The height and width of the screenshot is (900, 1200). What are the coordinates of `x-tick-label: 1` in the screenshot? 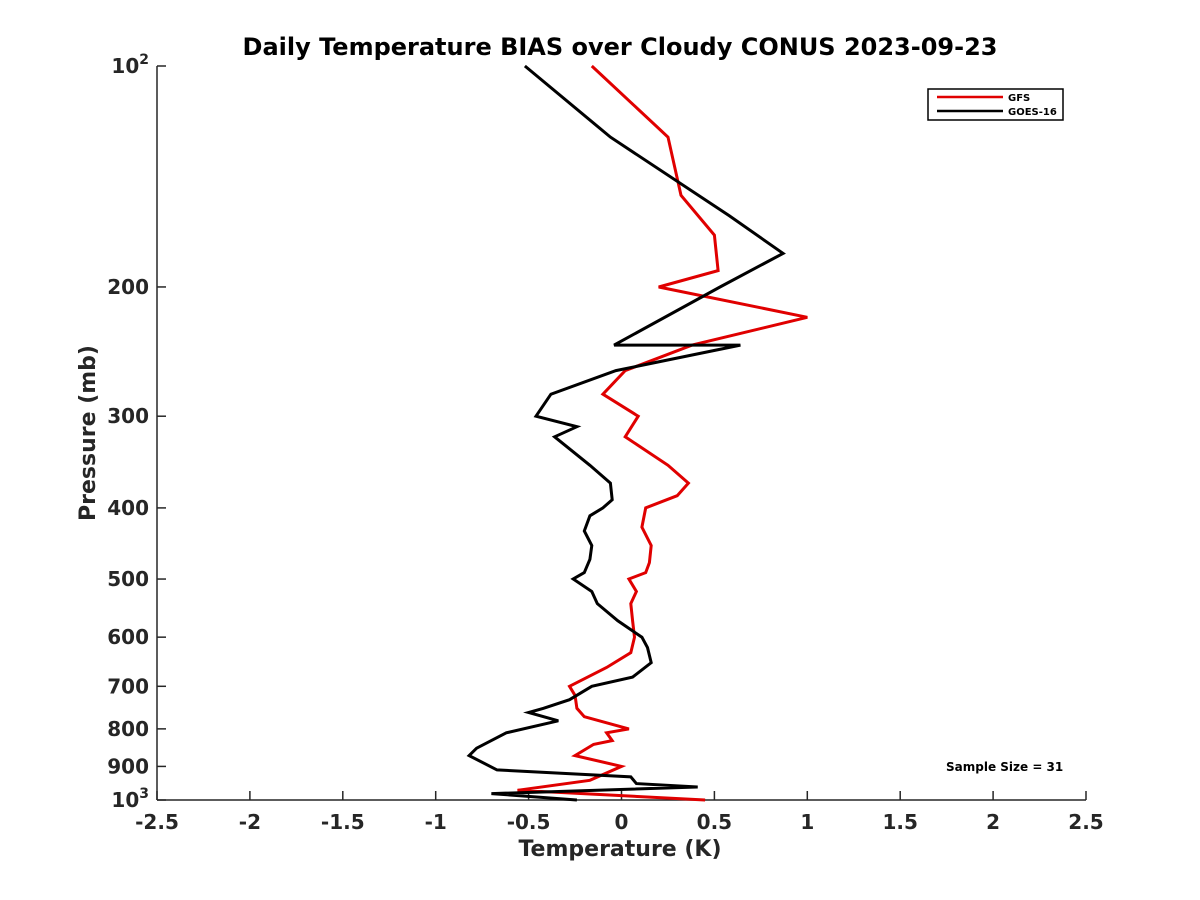 It's located at (807, 822).